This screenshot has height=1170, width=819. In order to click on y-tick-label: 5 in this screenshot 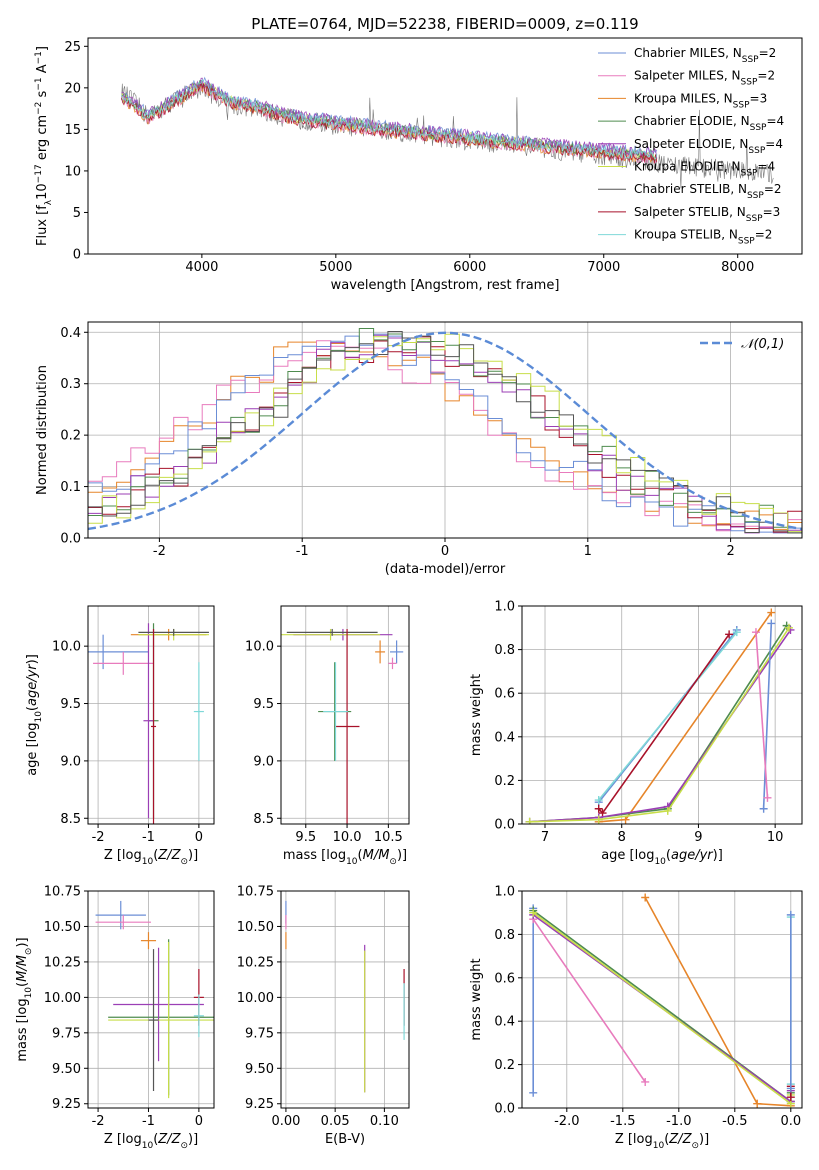, I will do `click(77, 213)`.